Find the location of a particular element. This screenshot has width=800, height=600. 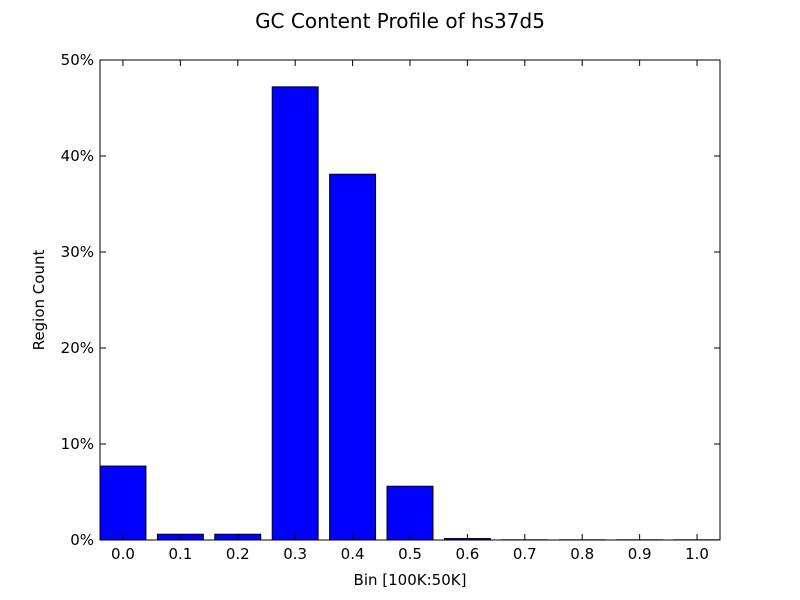

x-tick-label: 0.5 is located at coordinates (410, 554).